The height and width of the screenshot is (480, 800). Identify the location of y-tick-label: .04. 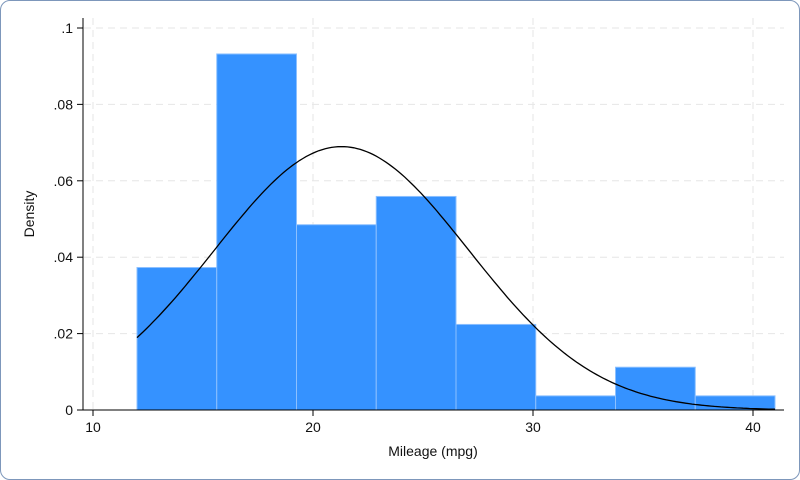
(64, 257).